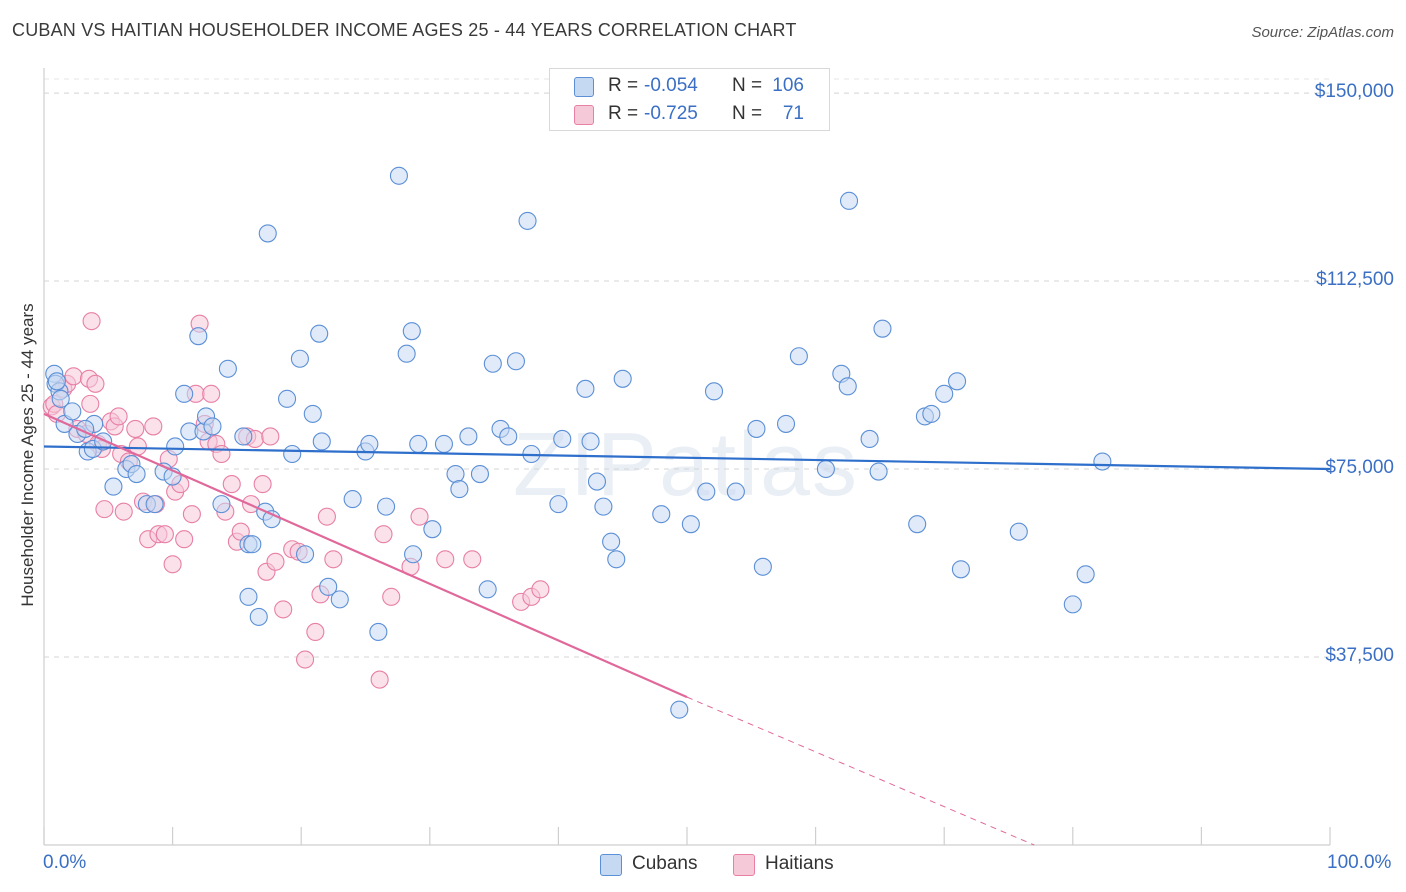 The height and width of the screenshot is (892, 1406). Describe the element at coordinates (671, 85) in the screenshot. I see `r-value: -0.054` at that location.